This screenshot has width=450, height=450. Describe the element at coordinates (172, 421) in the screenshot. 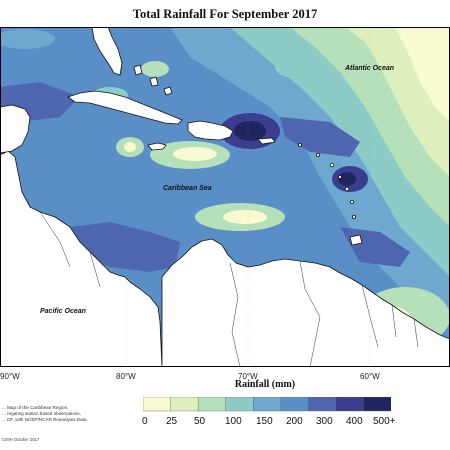

I see `legend-tick: 25` at that location.